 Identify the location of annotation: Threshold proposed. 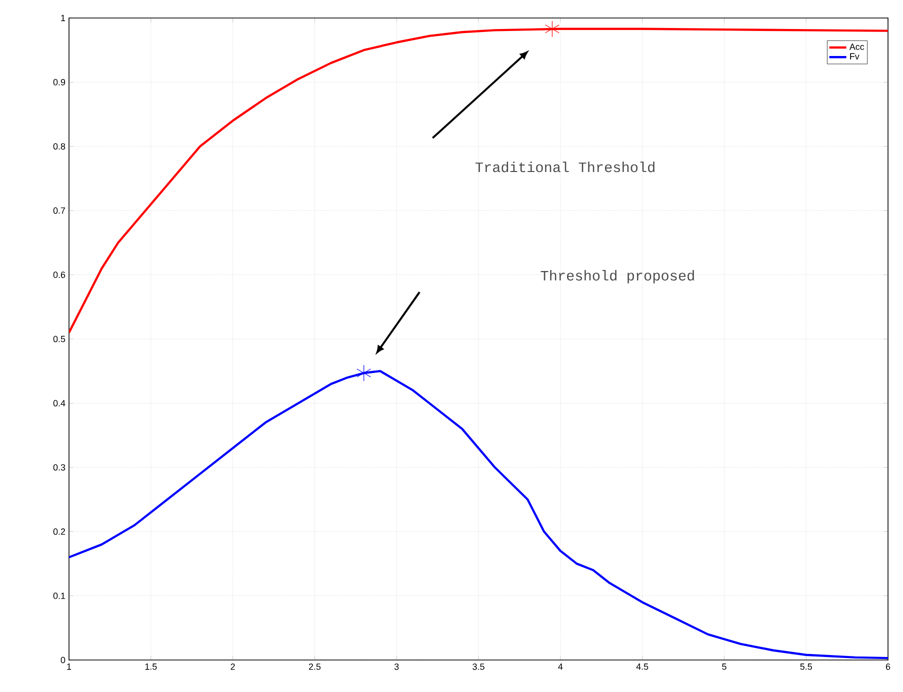
(617, 277).